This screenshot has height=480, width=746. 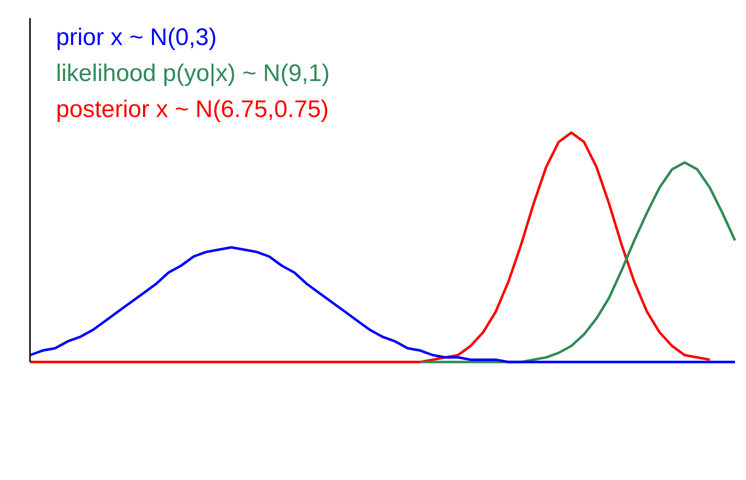 I want to click on text: likelihood p(yo|x) ~ N(9,1), so click(x=193, y=74).